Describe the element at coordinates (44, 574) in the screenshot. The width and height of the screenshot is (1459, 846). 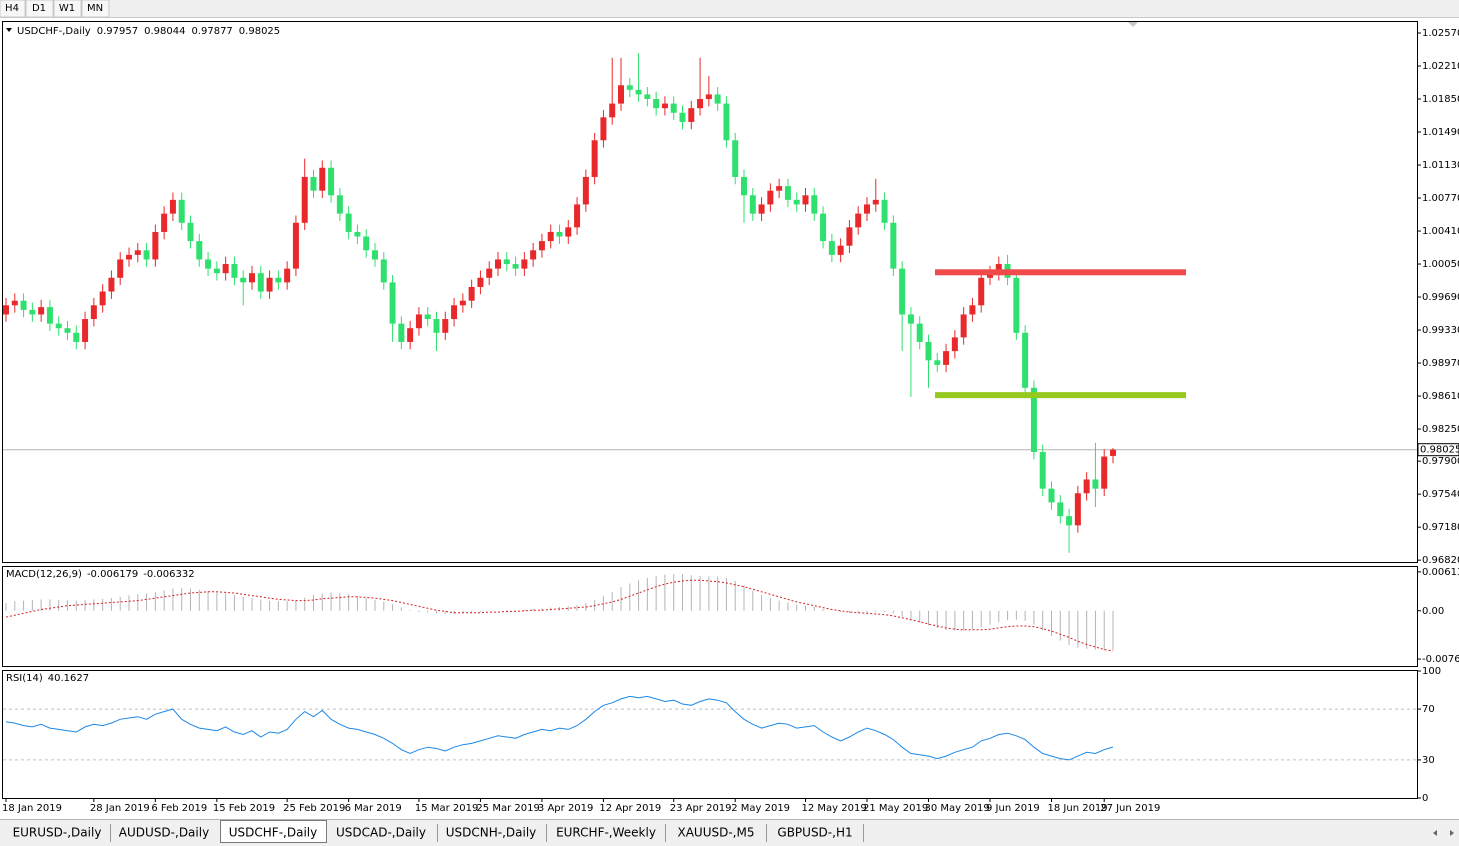
I see `indicator-name: MACD(12,26,9)` at that location.